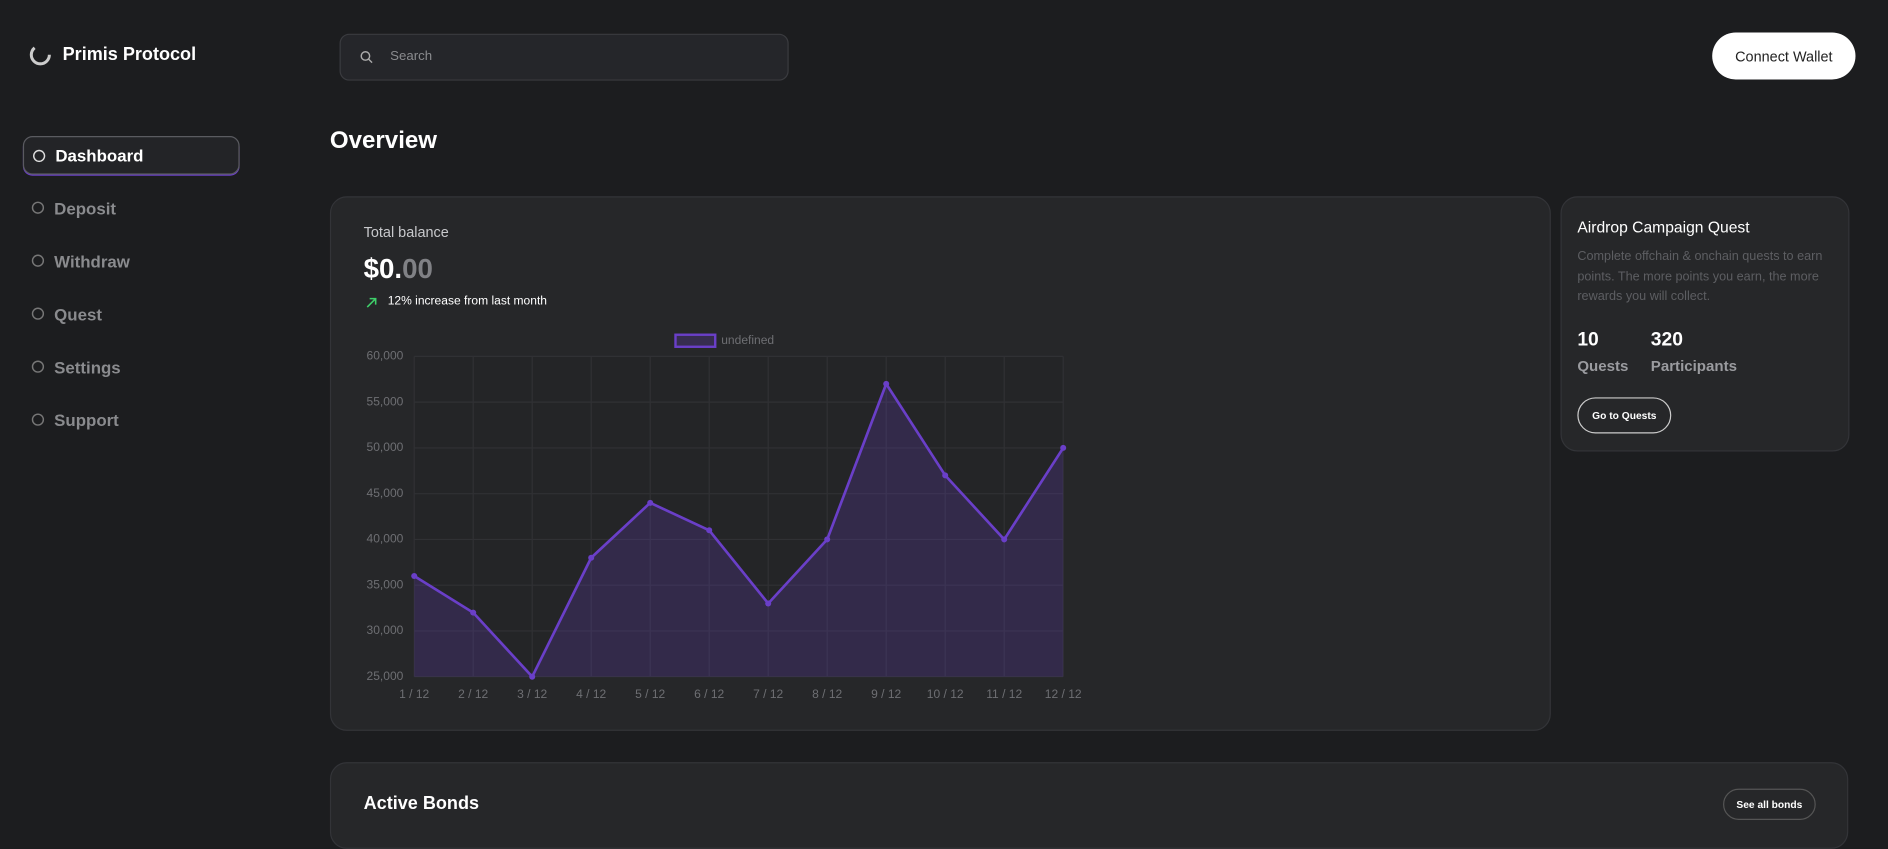 This screenshot has width=1888, height=849. Describe the element at coordinates (747, 340) in the screenshot. I see `legend-label: undefined` at that location.